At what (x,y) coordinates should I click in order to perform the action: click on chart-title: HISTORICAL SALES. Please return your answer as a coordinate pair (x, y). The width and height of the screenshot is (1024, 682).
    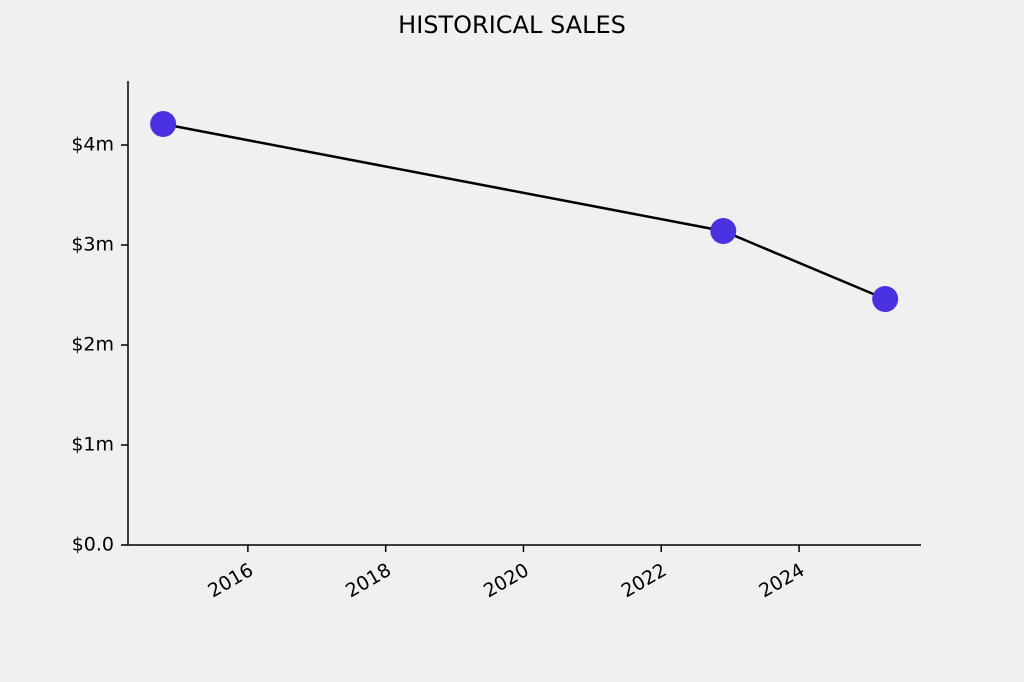
    Looking at the image, I should click on (512, 25).